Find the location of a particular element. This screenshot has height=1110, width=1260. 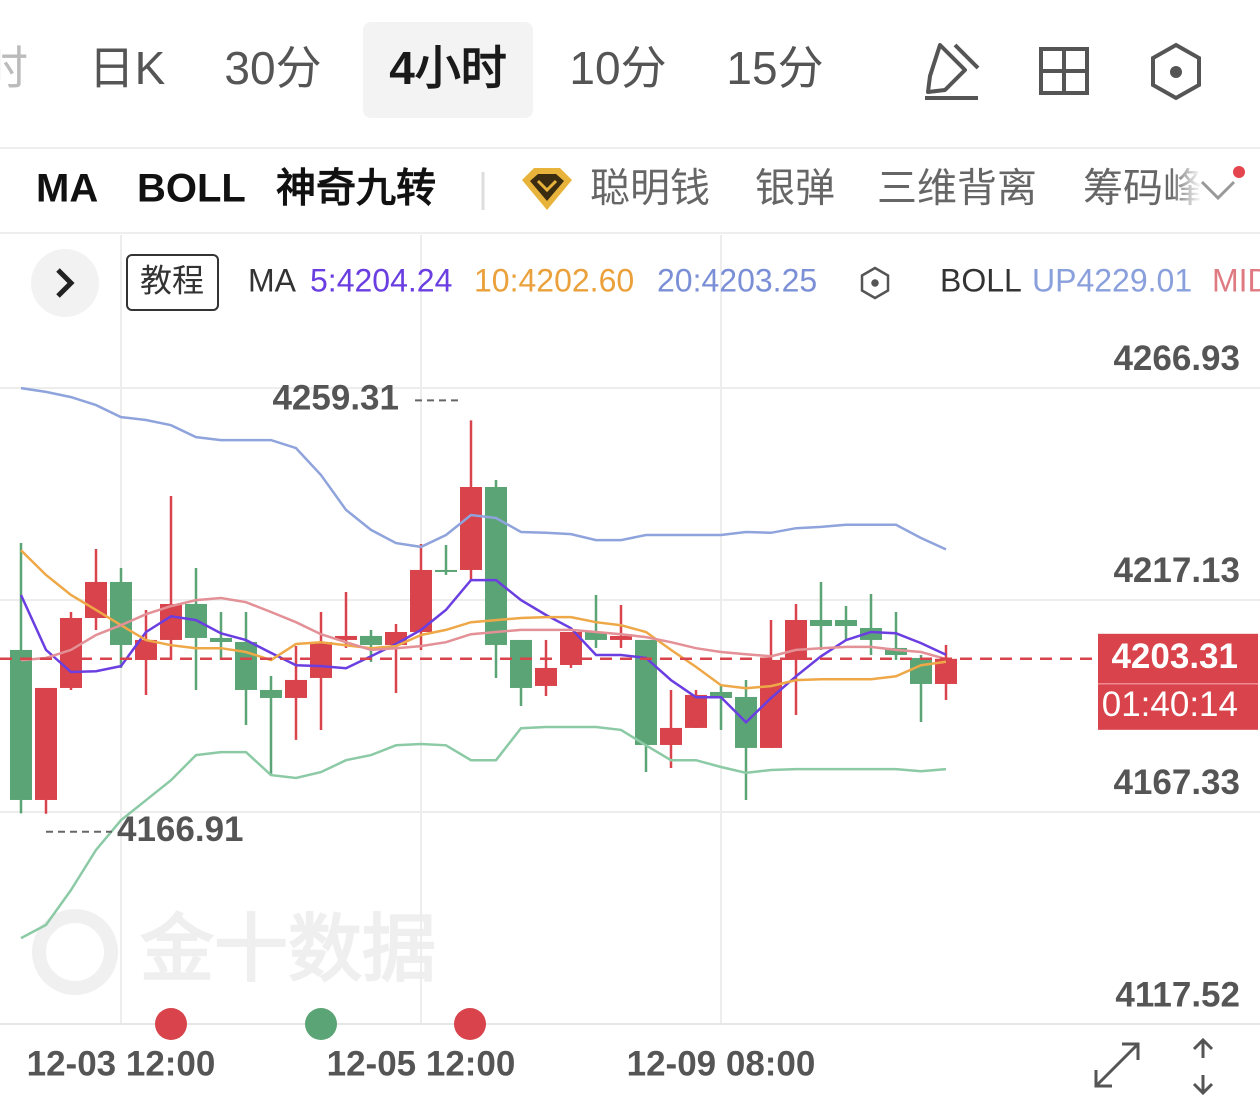

tutorial-button is located at coordinates (172, 282).